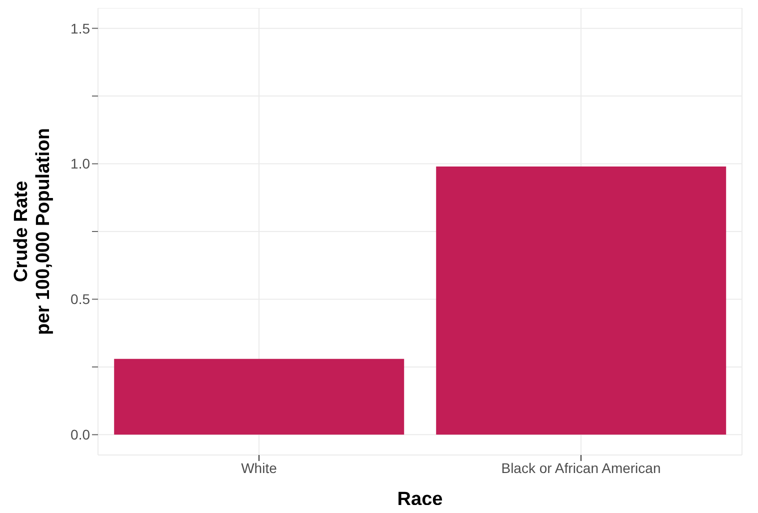 The image size is (758, 513). I want to click on x-tick-label: Black or African American, so click(581, 468).